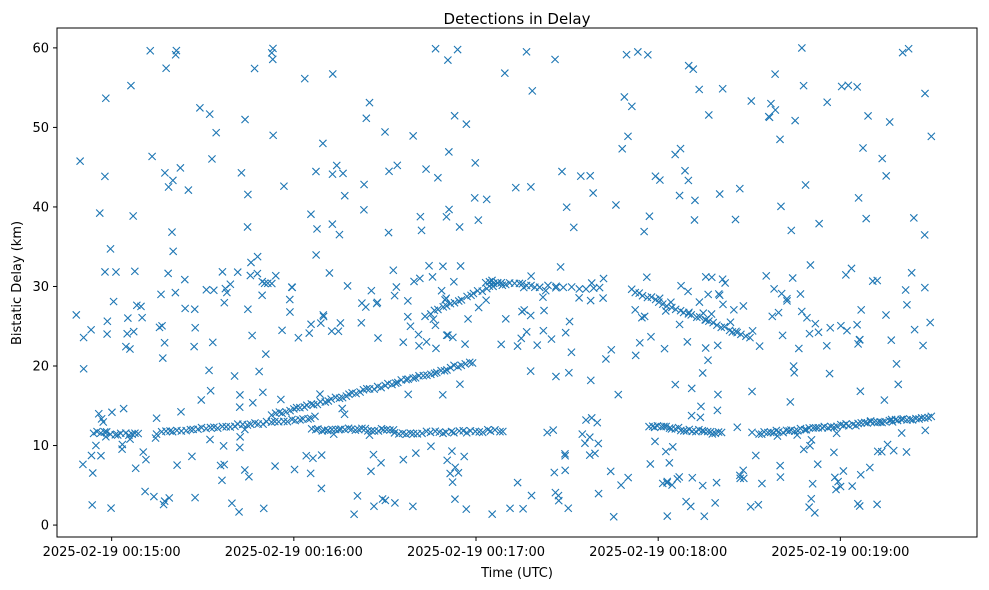 This screenshot has height=590, width=989. I want to click on y-tick-label: 20, so click(40, 367).